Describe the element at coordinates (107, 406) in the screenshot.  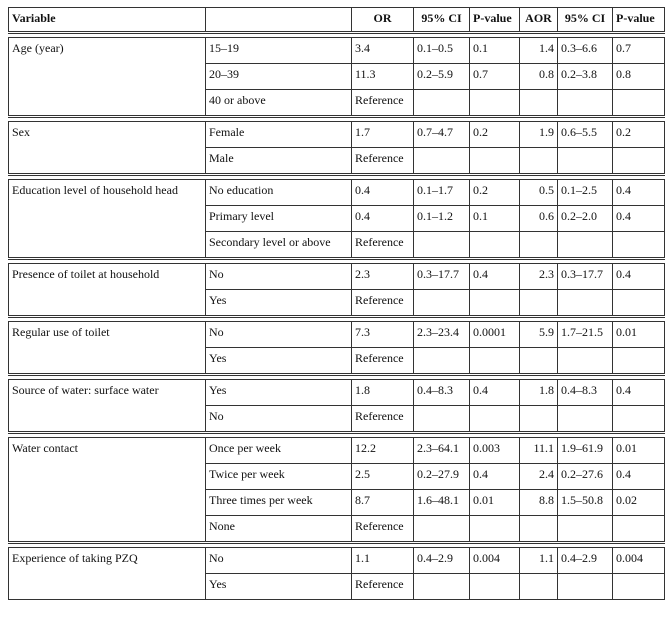
I see `variable-cell: Source of water: surface water` at that location.